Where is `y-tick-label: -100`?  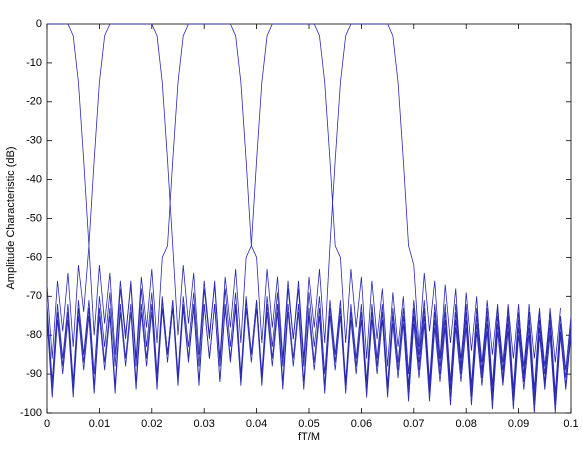
y-tick-label: -100 is located at coordinates (31, 413).